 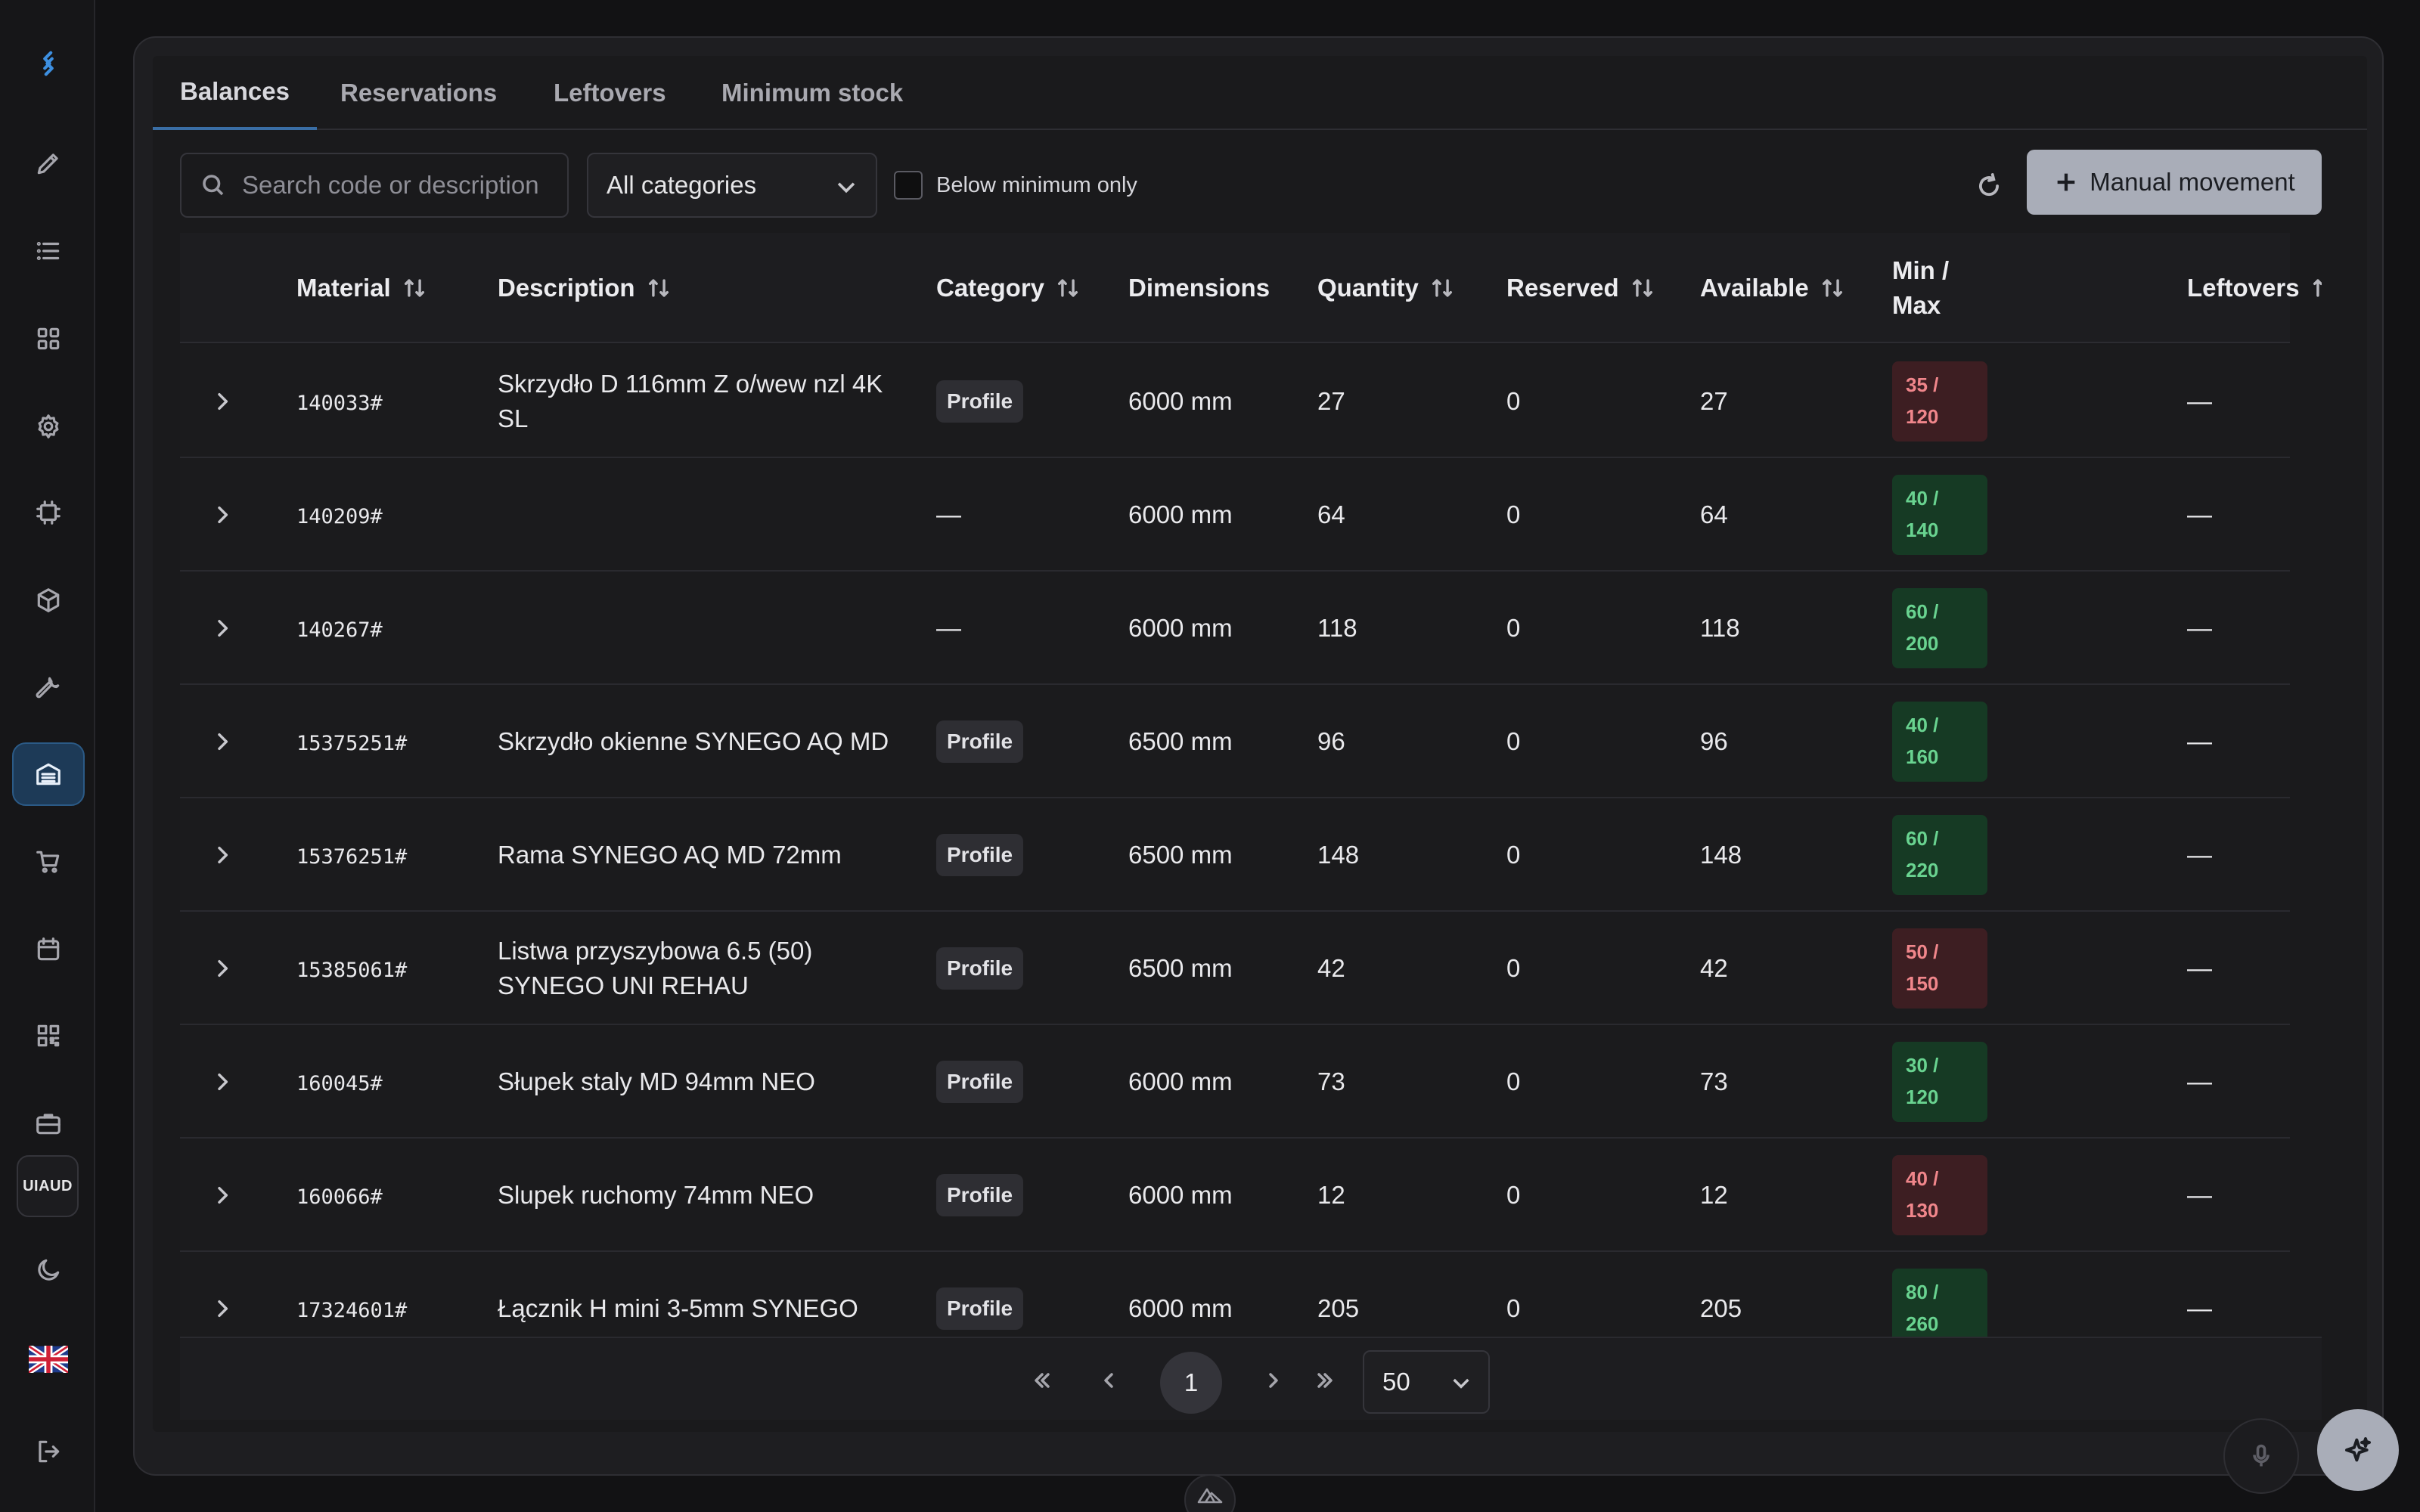 I want to click on min-max-cell: 30 / 120, so click(x=1939, y=1082).